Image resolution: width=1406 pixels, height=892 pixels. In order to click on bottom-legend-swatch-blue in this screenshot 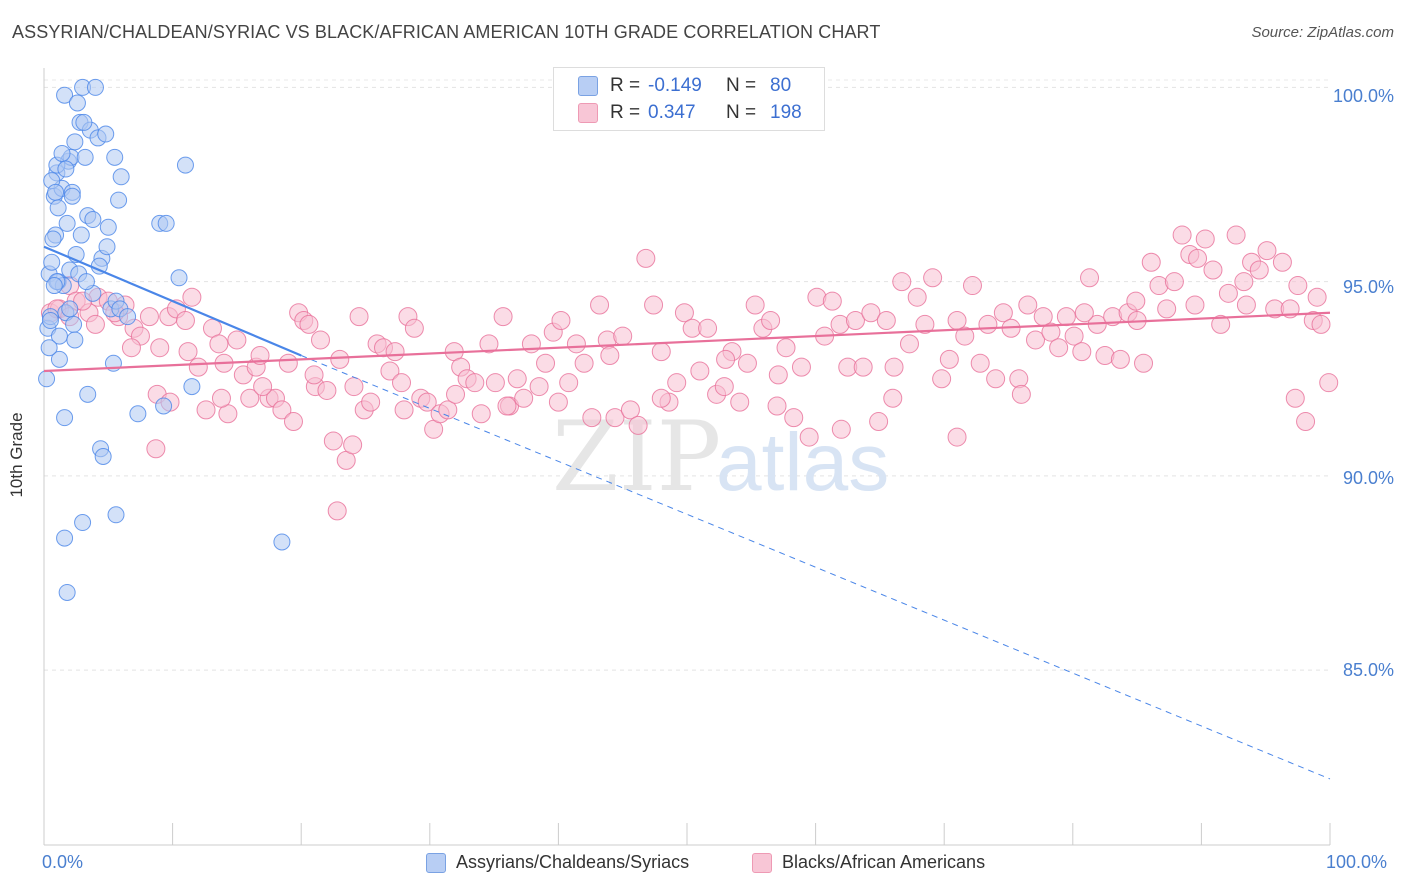, I will do `click(436, 862)`.